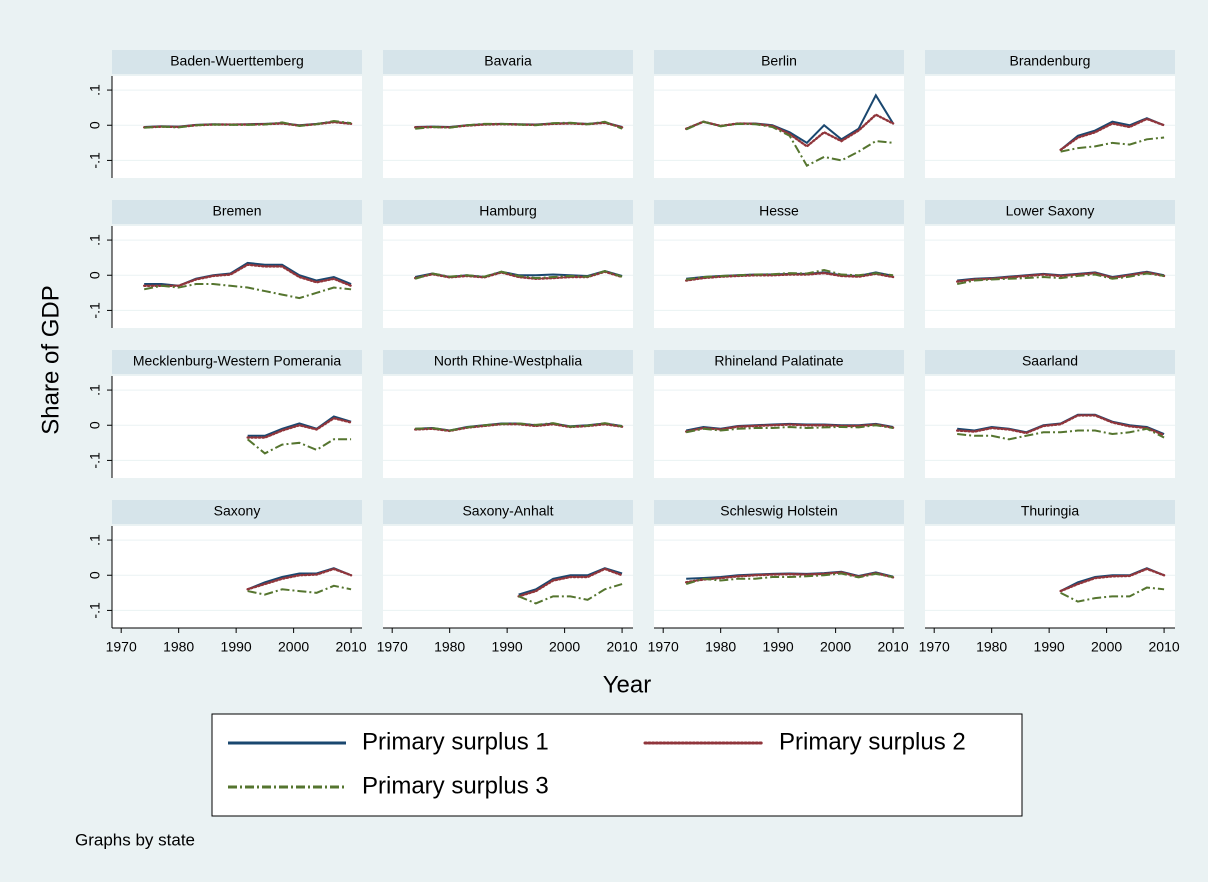  I want to click on y-axis-label: Share of GDP, so click(50, 359).